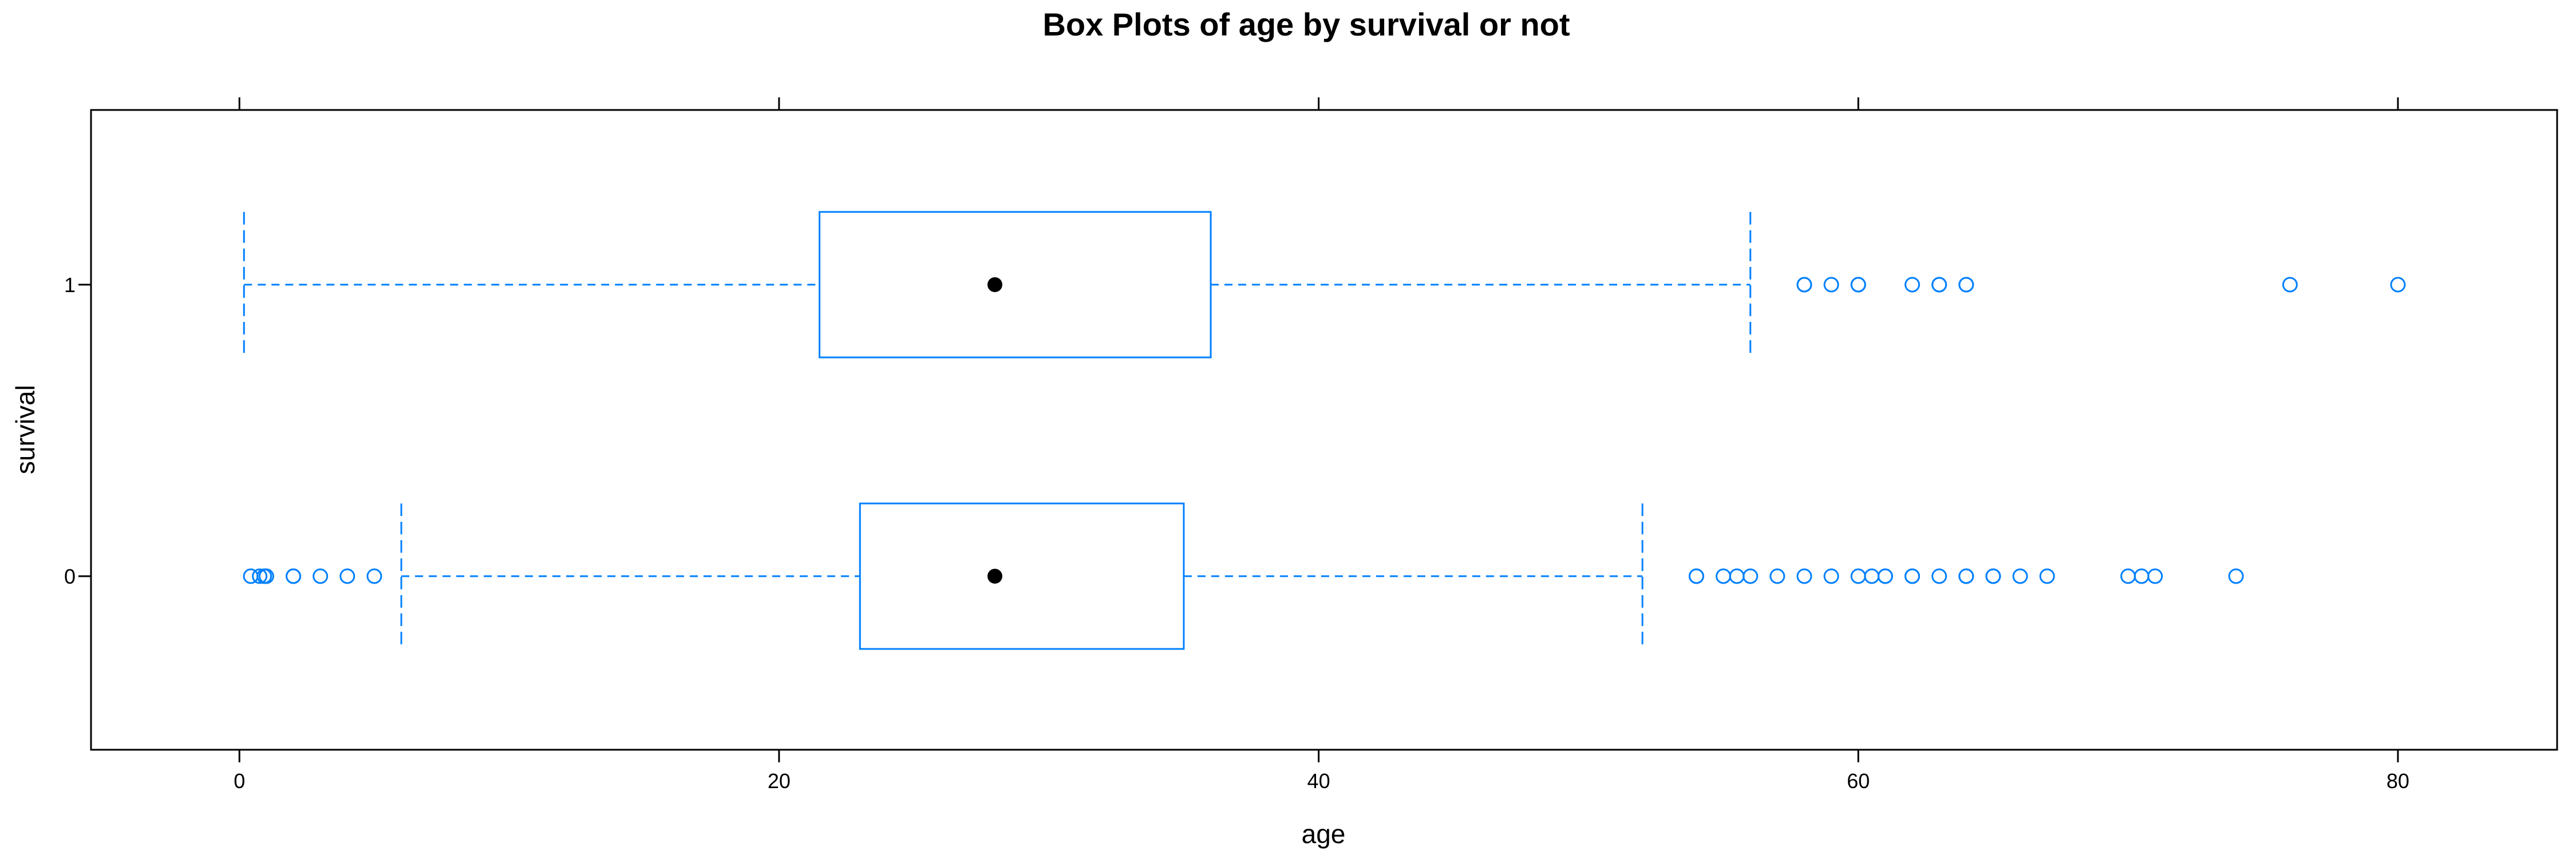  Describe the element at coordinates (77, 431) in the screenshot. I see `y-axis-ticks: 01` at that location.